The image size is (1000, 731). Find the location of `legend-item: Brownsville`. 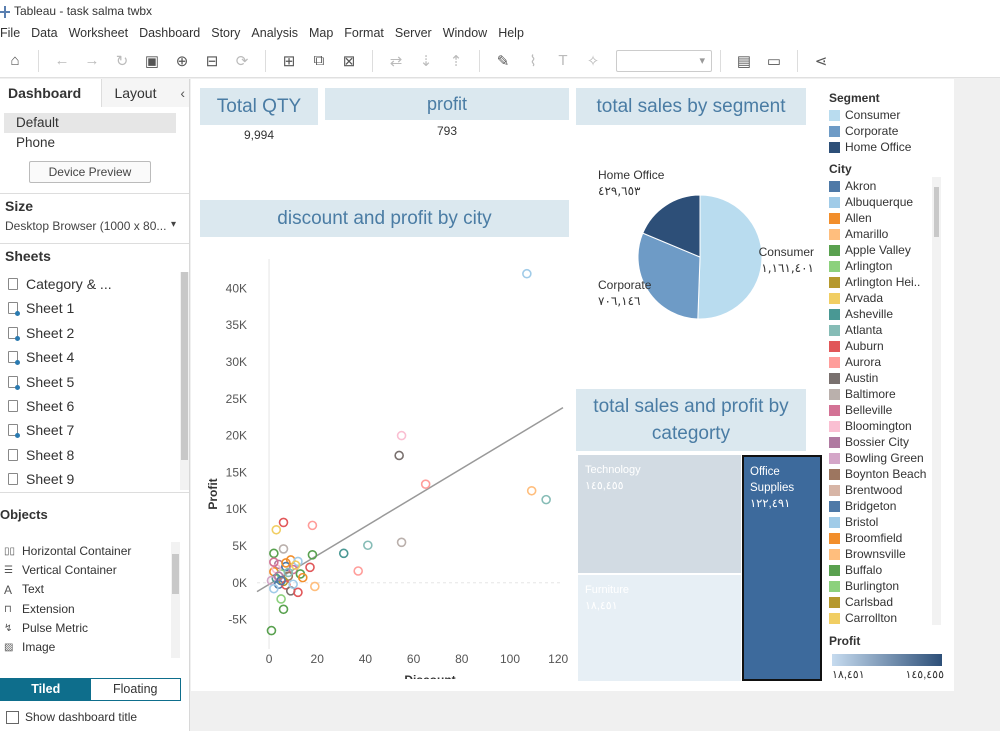

legend-item: Brownsville is located at coordinates (886, 554).